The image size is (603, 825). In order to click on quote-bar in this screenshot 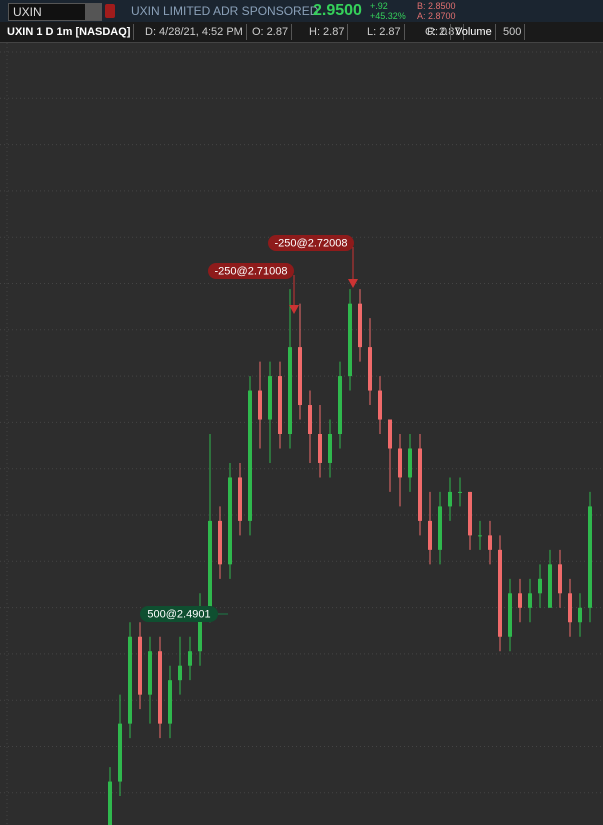, I will do `click(301, 11)`.